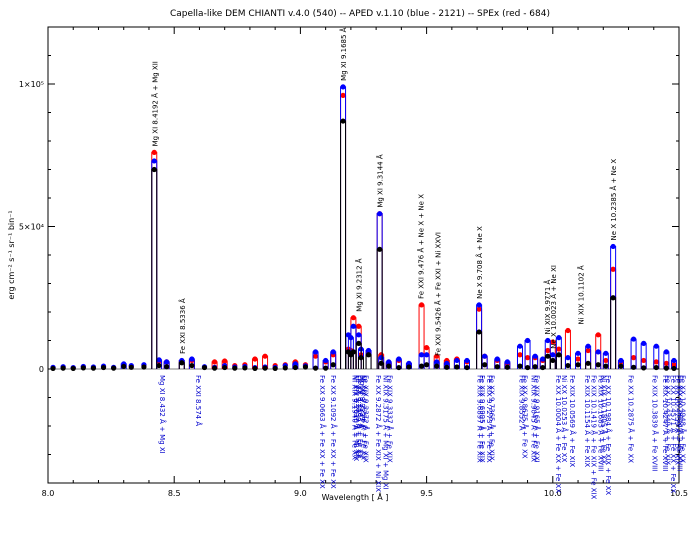  Describe the element at coordinates (359, 285) in the screenshot. I see `line-label-top: Mg XI 9.2312 Å` at that location.